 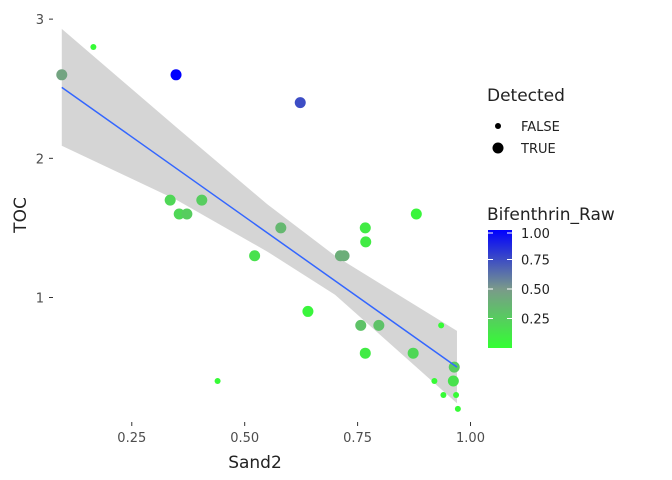 I want to click on legend-detected-title: Detected, so click(x=526, y=96).